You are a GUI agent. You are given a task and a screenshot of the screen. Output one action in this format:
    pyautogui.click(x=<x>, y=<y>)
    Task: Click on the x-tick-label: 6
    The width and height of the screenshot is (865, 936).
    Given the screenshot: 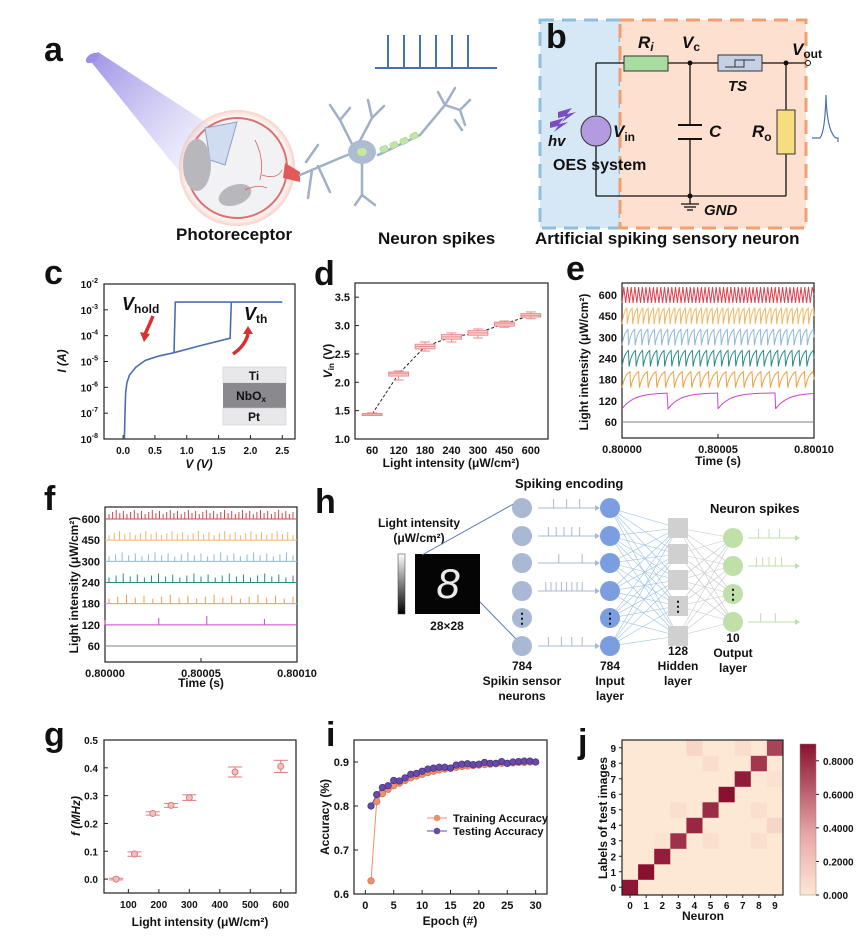 What is the action you would take?
    pyautogui.click(x=727, y=906)
    